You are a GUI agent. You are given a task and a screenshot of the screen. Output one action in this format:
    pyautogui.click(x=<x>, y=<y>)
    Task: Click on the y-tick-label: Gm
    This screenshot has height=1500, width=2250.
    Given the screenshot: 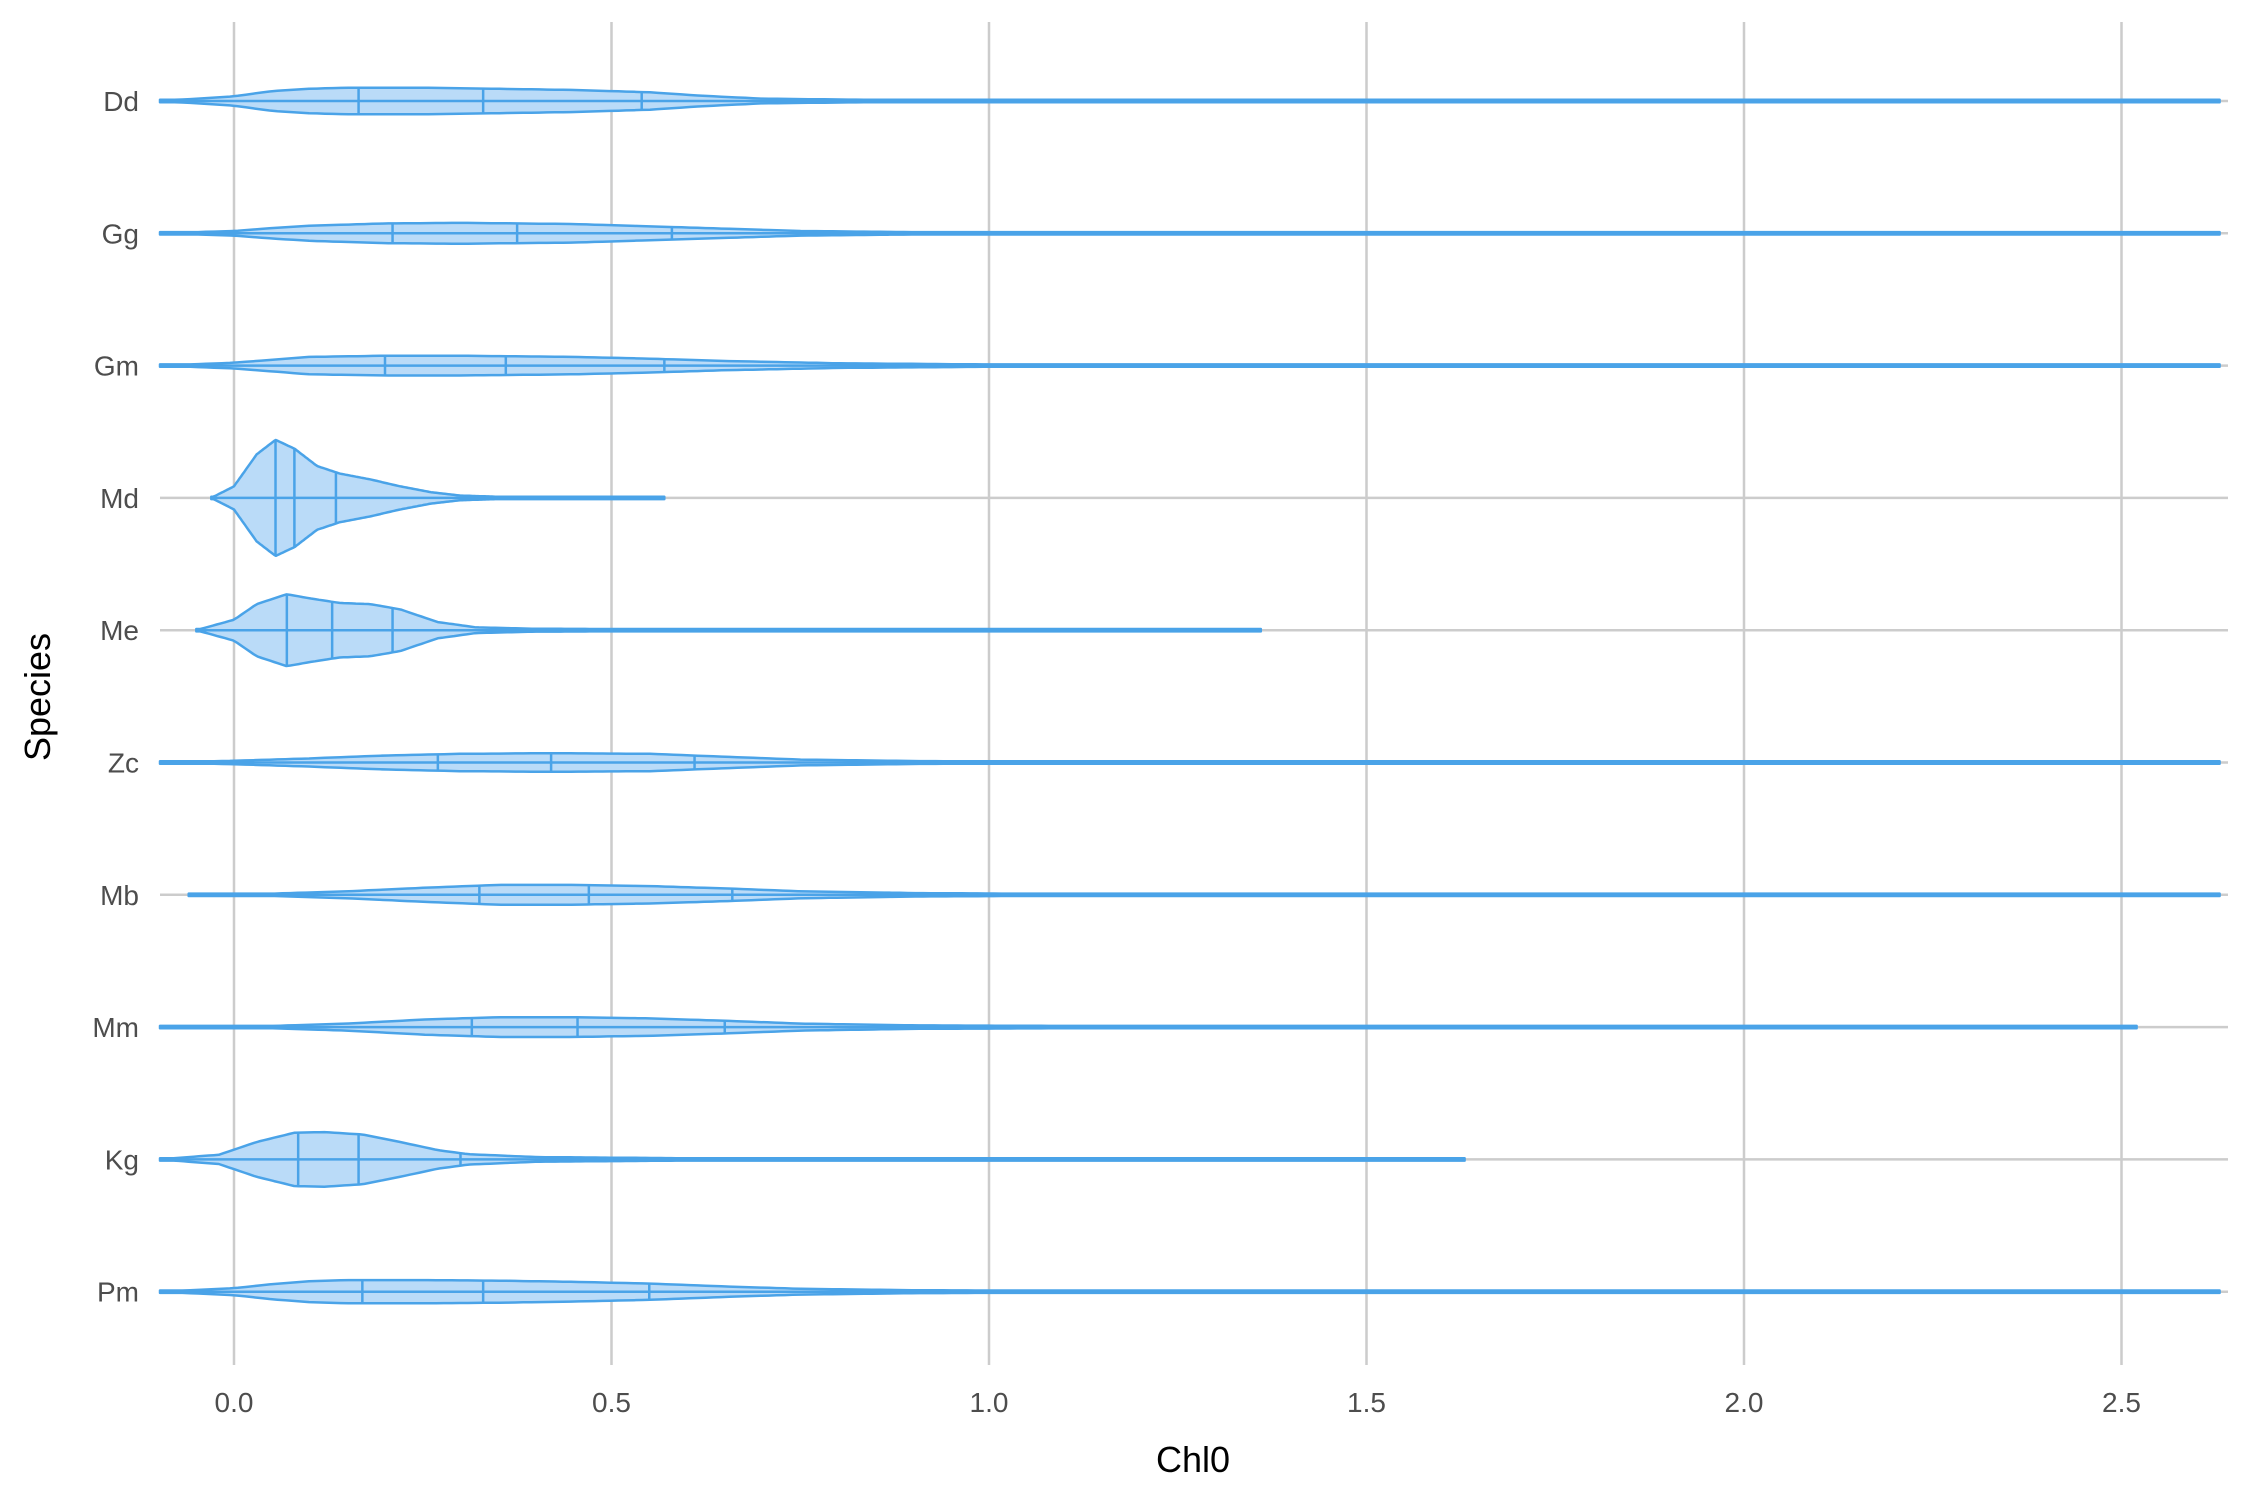 What is the action you would take?
    pyautogui.click(x=116, y=366)
    